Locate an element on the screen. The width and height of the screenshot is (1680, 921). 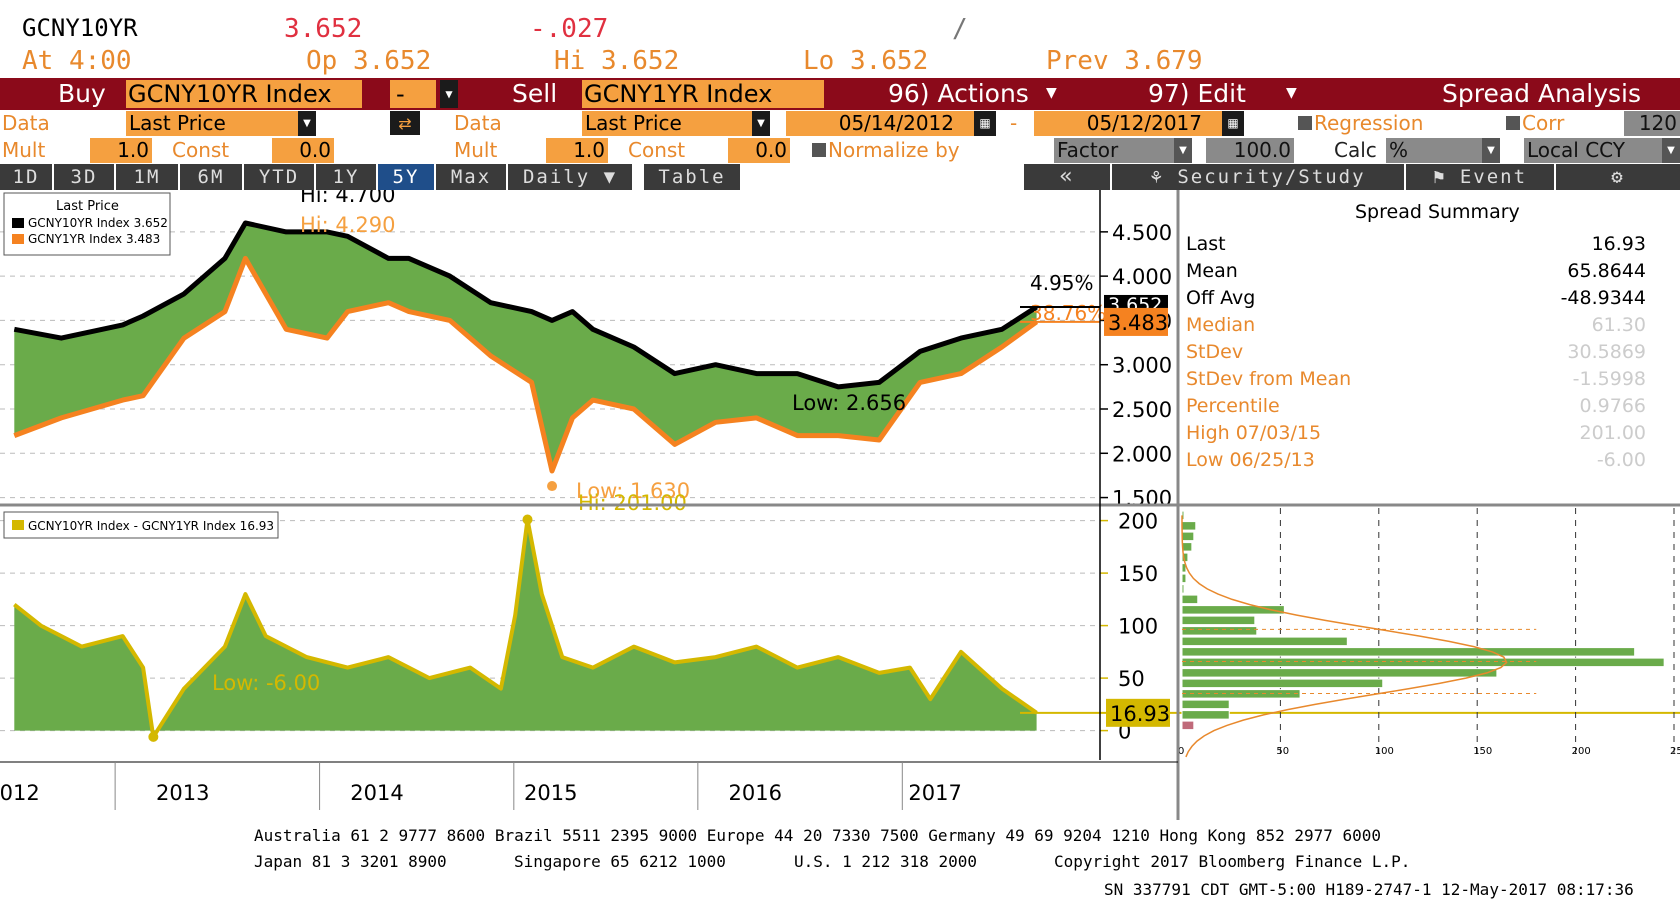
currency-dropdown-icon: ▼ is located at coordinates (1671, 150).